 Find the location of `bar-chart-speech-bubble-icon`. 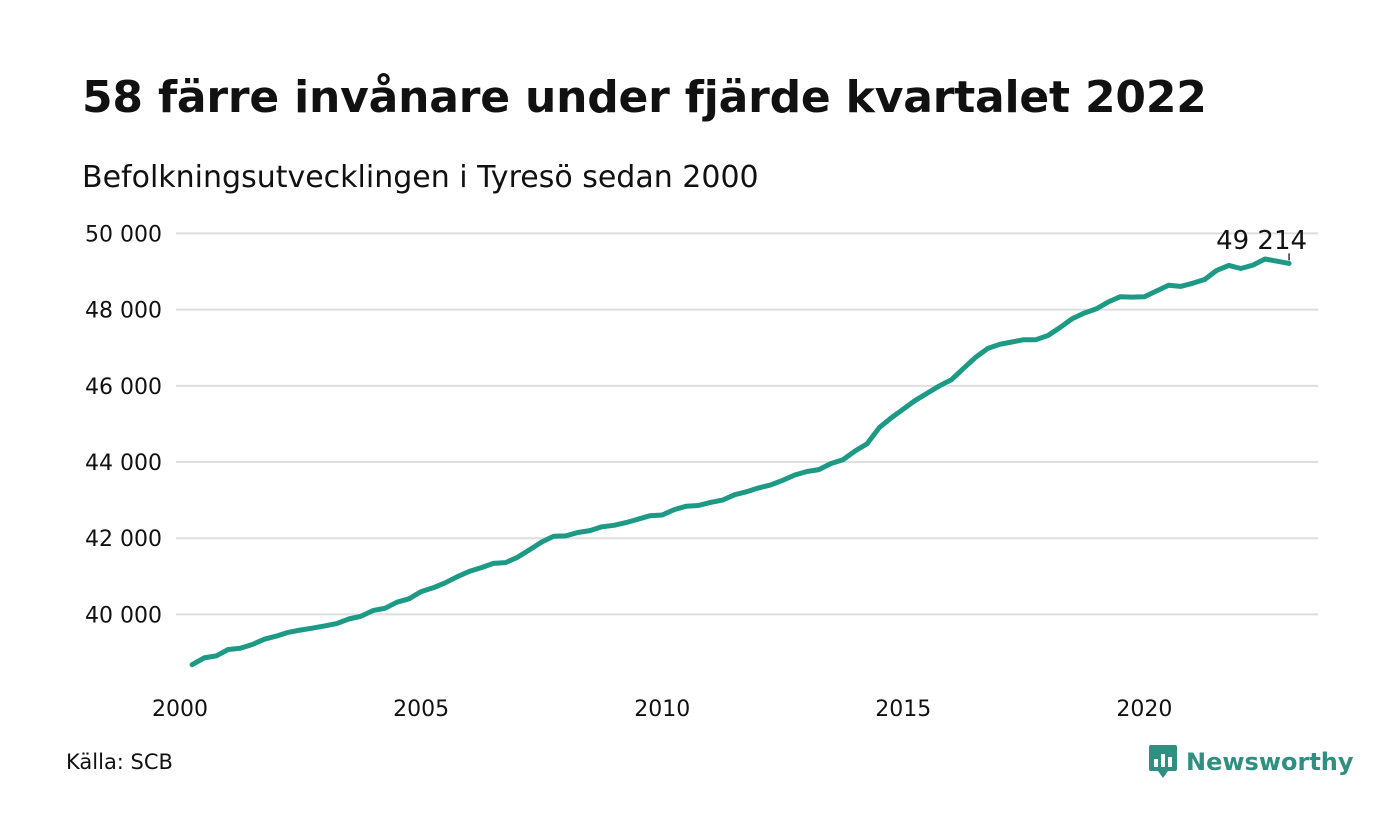

bar-chart-speech-bubble-icon is located at coordinates (1163, 761).